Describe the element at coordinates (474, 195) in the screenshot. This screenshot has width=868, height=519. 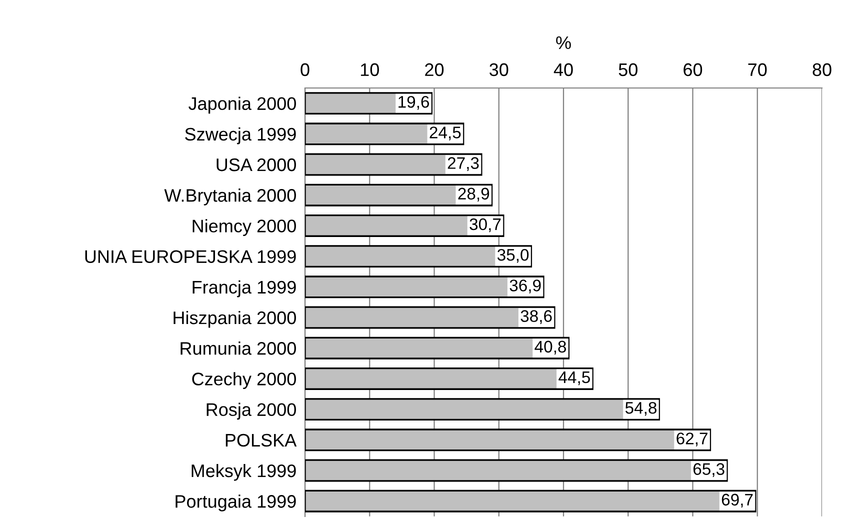
I see `data-label: 28,9` at that location.